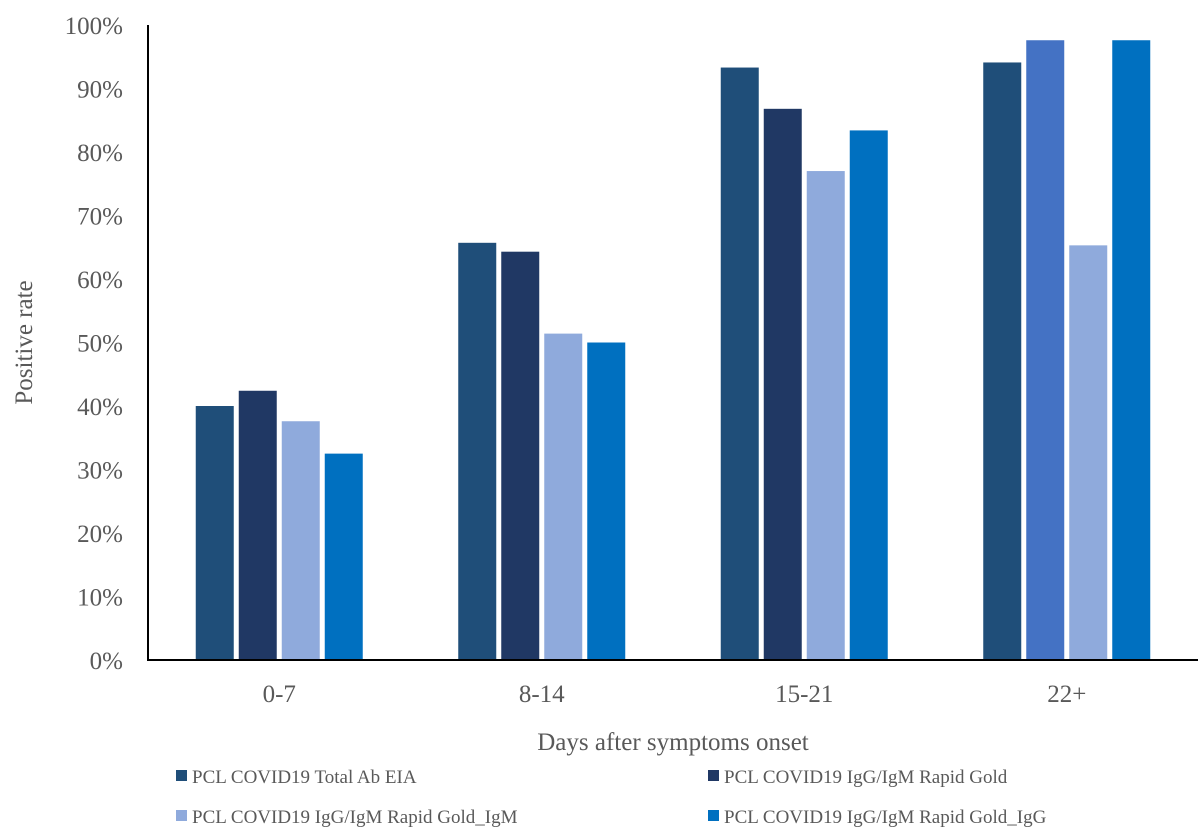 This screenshot has width=1200, height=834. Describe the element at coordinates (100, 534) in the screenshot. I see `y-tick-label: 20%` at that location.